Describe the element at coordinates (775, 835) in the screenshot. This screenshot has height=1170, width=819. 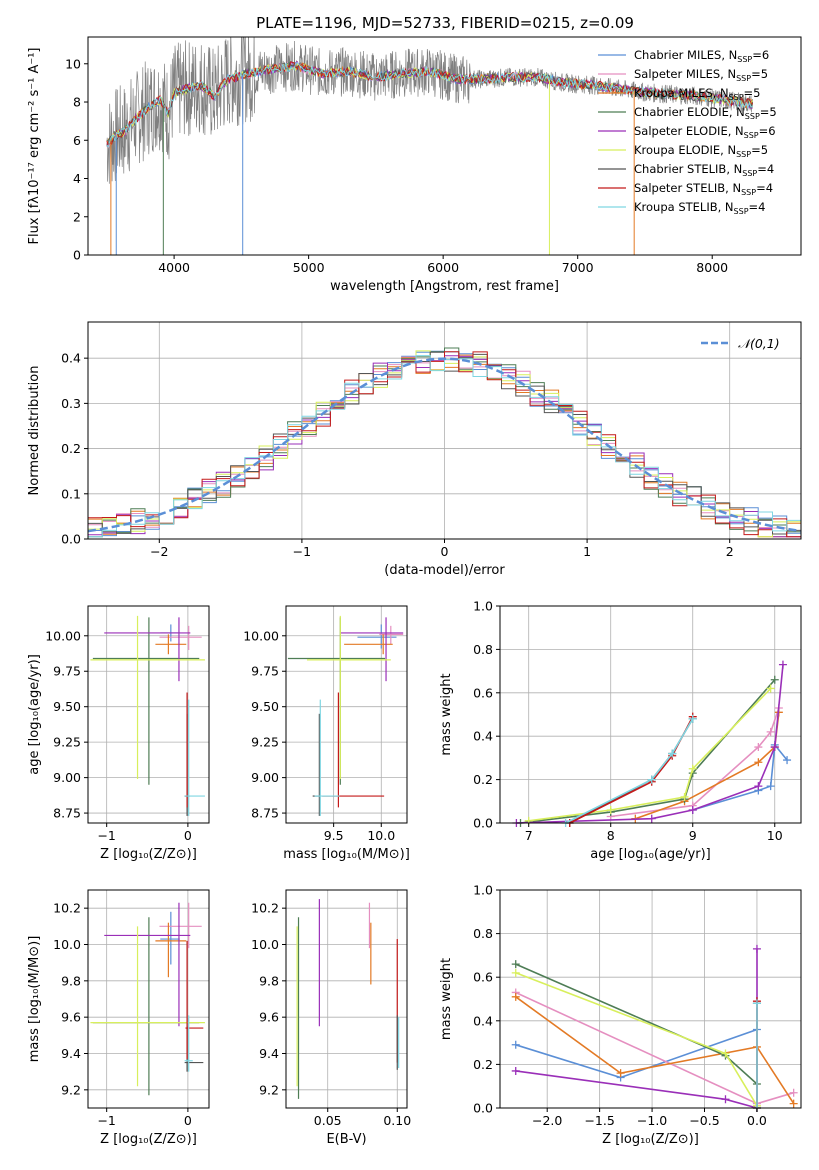
I see `x-tick-label: 10` at that location.